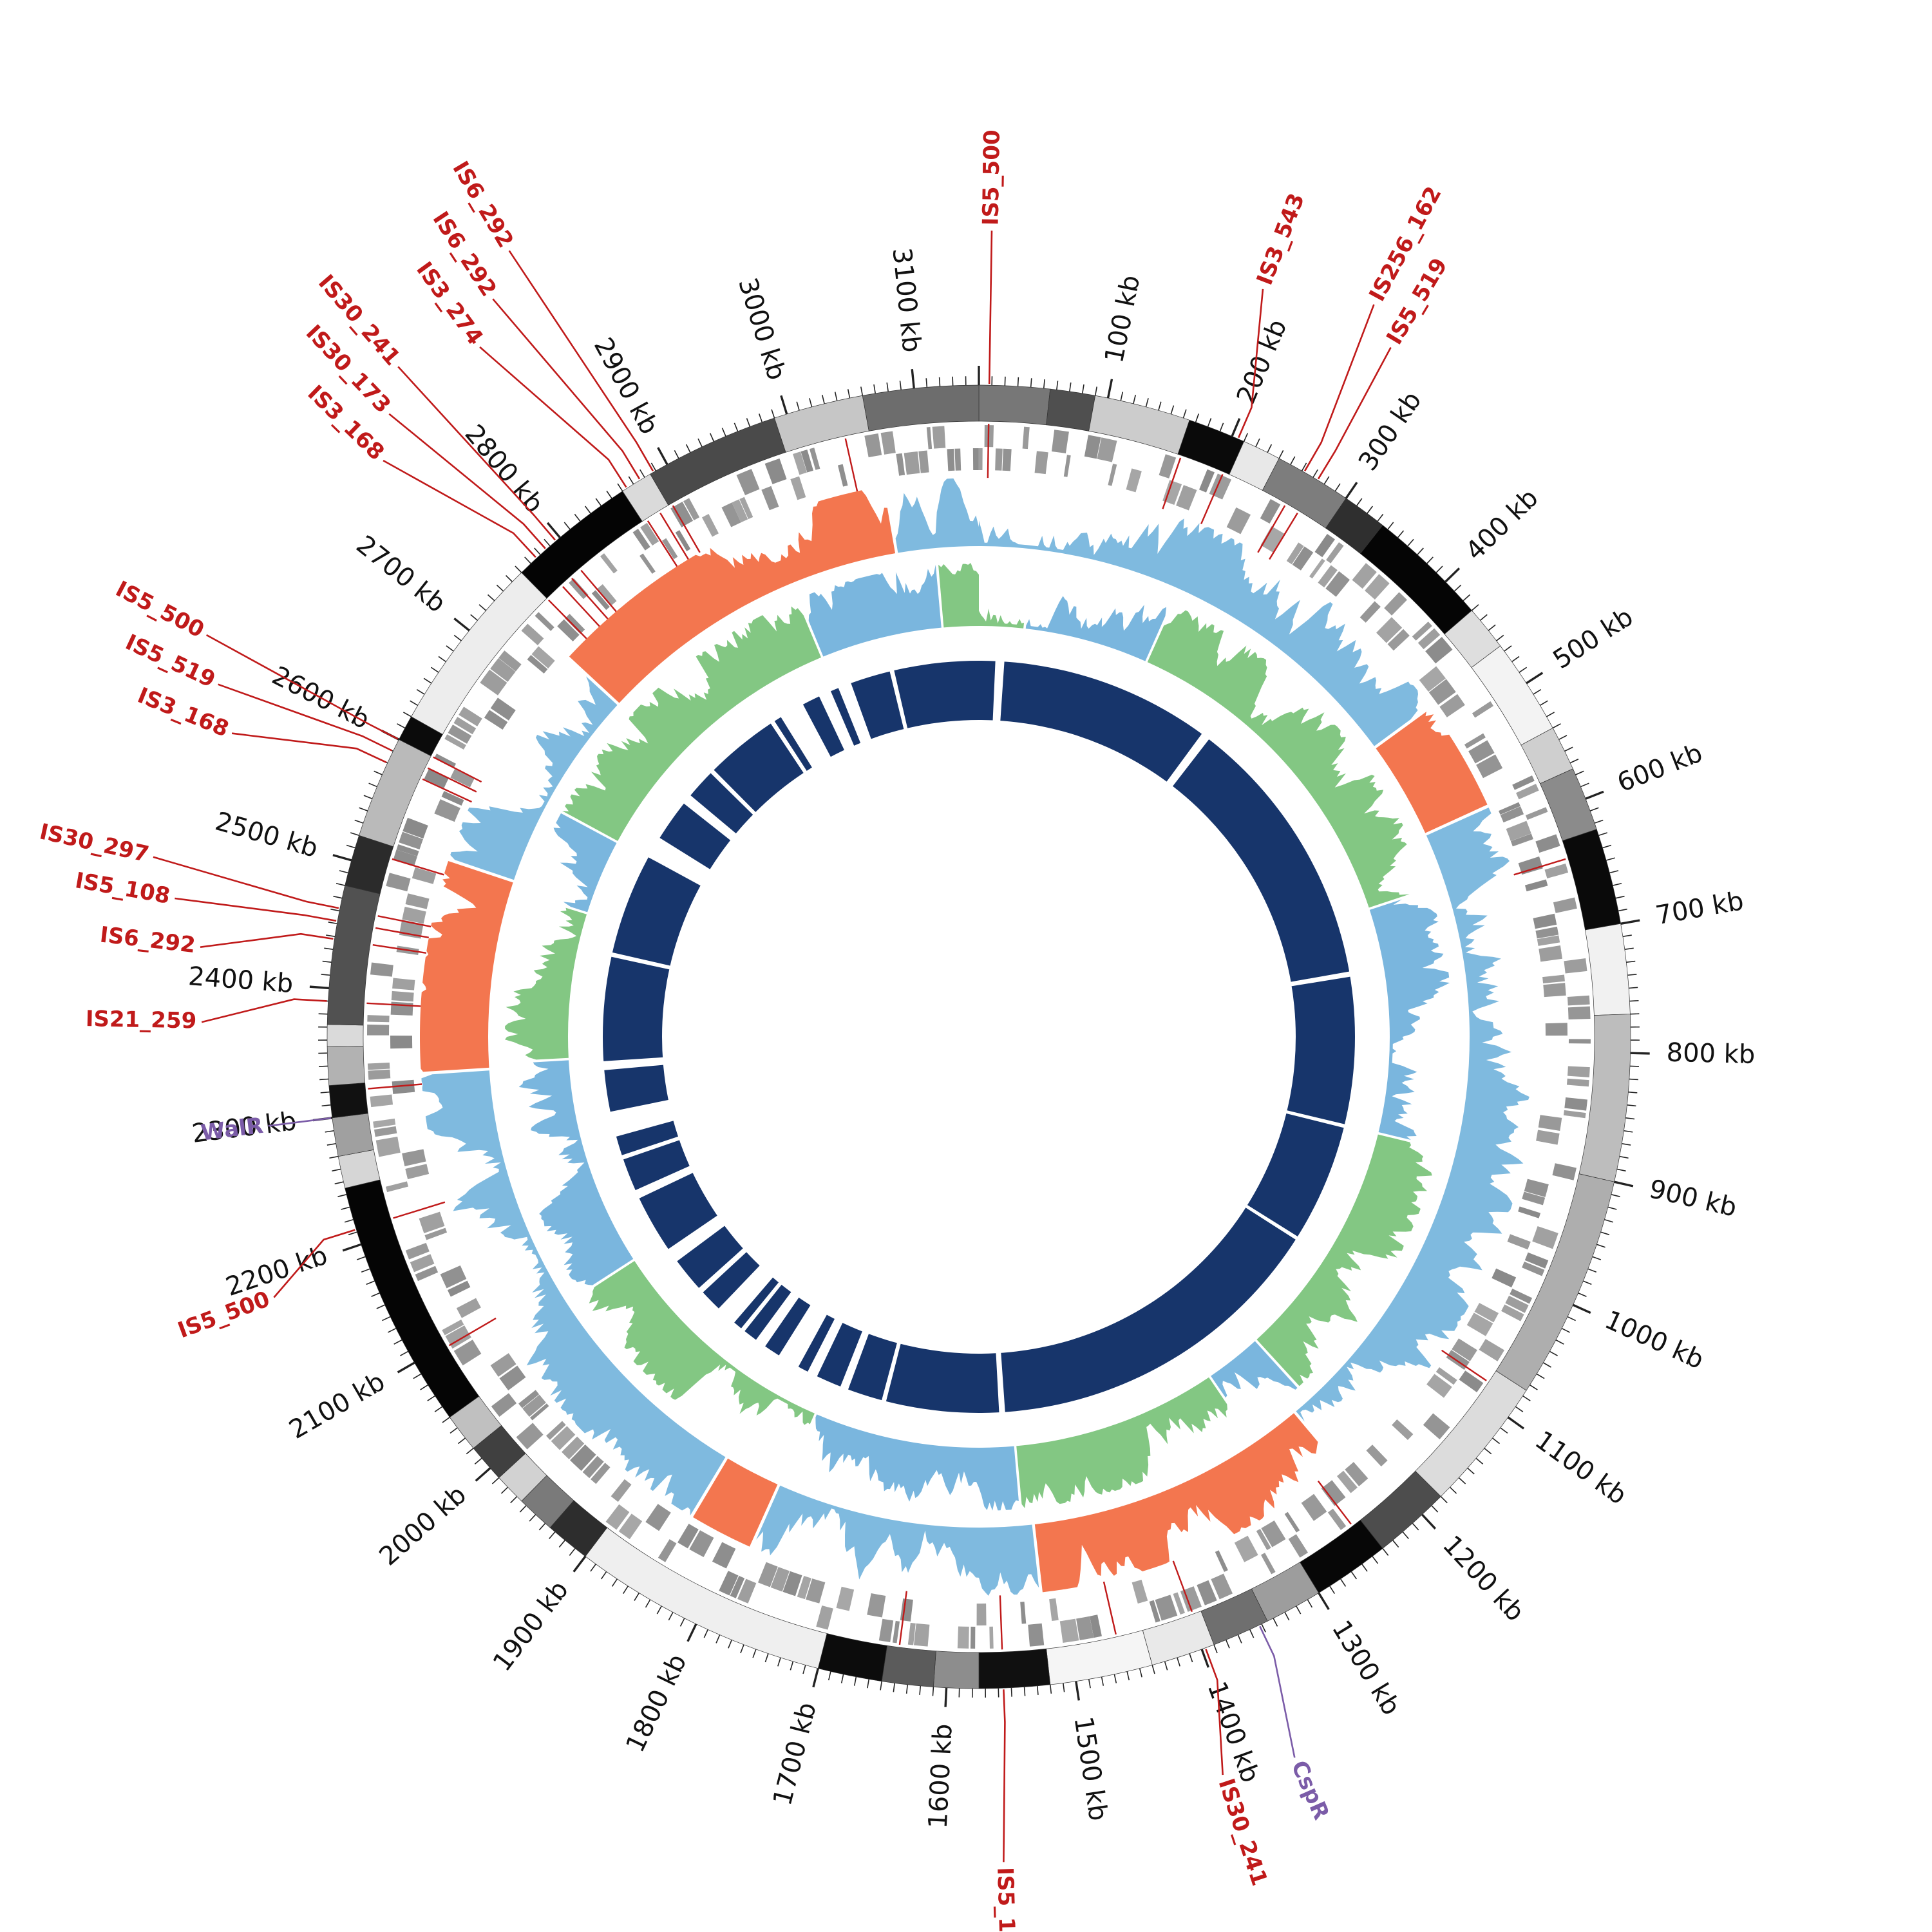 This screenshot has width=1932, height=1932. Describe the element at coordinates (423, 1525) in the screenshot. I see `tick-label: 2000 kb` at that location.